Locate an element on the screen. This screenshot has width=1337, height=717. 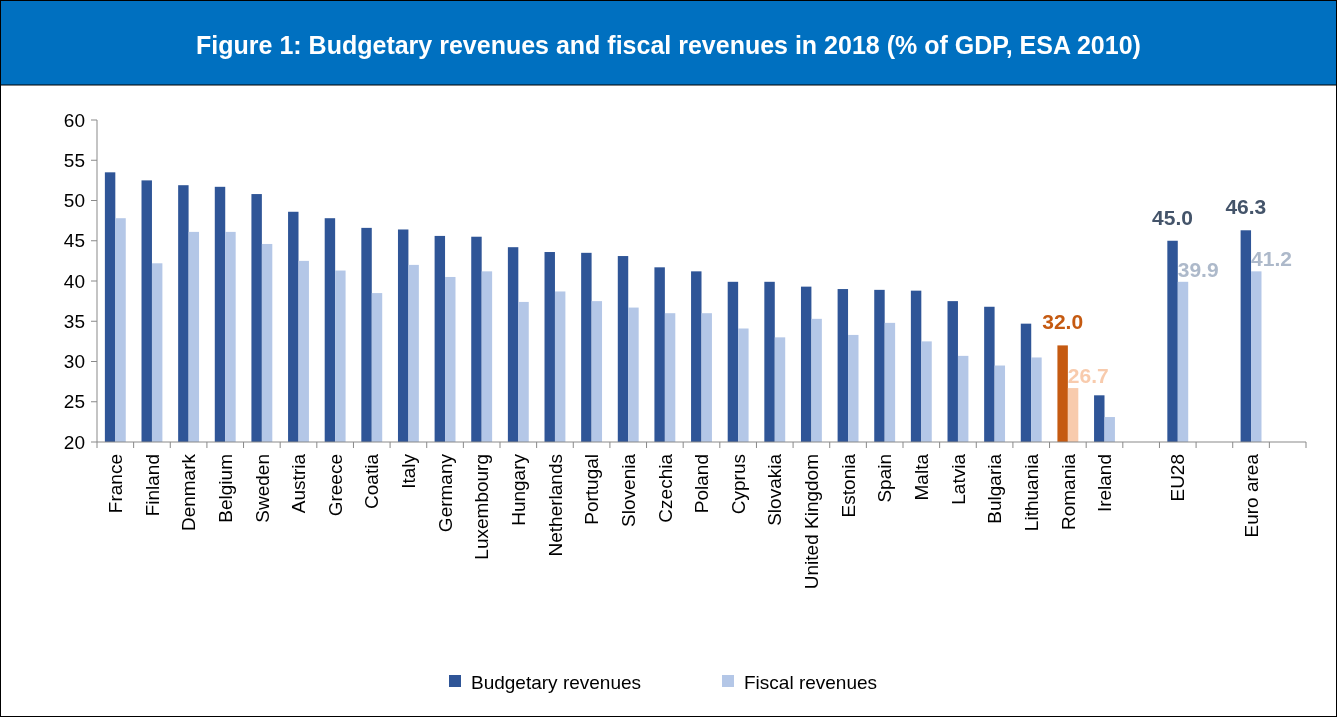
x-tick-label: Poland is located at coordinates (702, 484).